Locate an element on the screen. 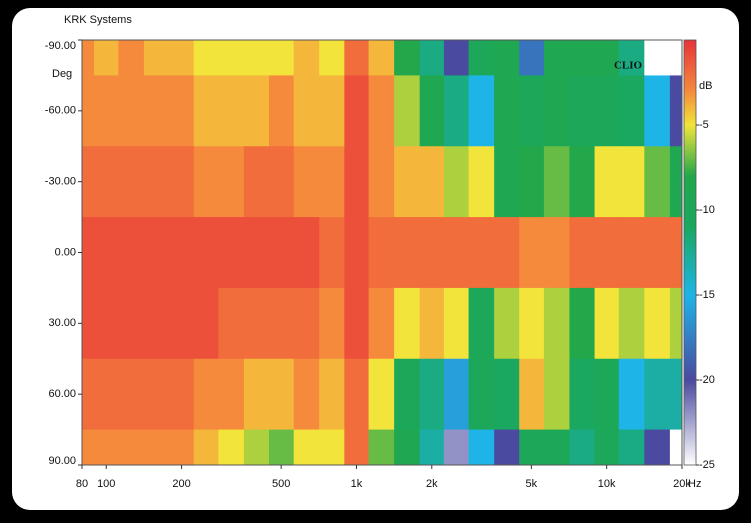  colorbar-tick-label: -15 is located at coordinates (707, 295).